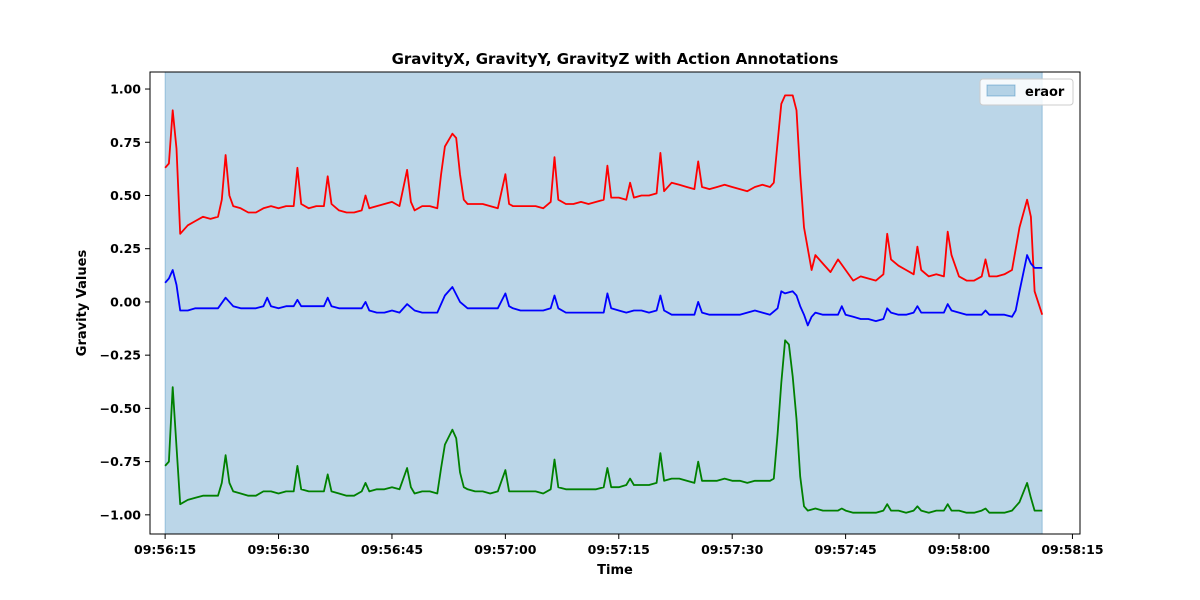 The image size is (1200, 600). I want to click on x-tick-label-2: 09:56:45, so click(392, 549).